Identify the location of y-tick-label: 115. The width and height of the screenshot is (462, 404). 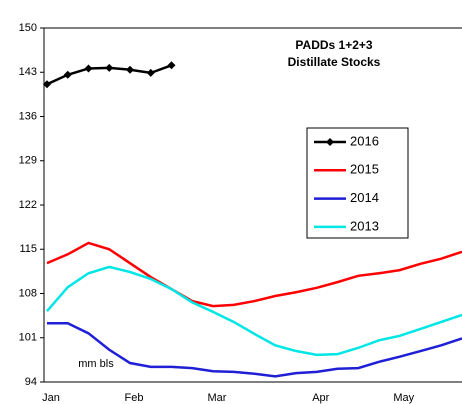
(28, 249).